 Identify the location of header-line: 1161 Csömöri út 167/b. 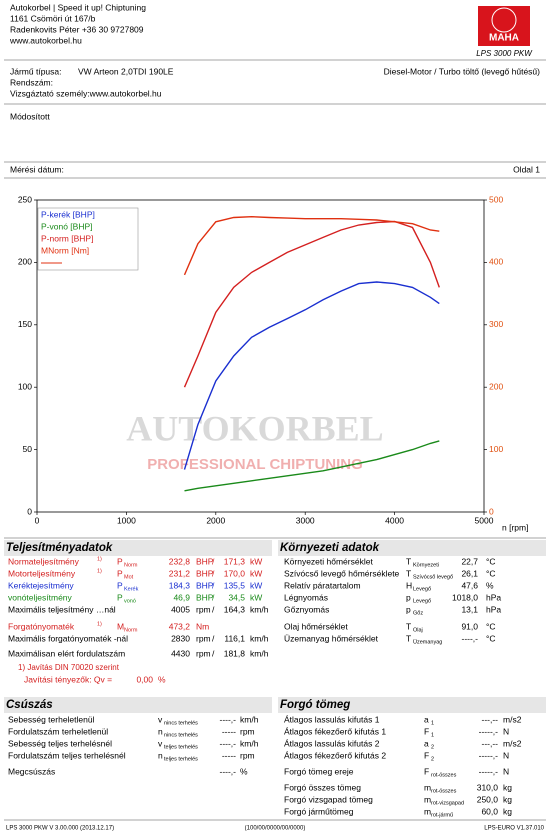
(53, 18).